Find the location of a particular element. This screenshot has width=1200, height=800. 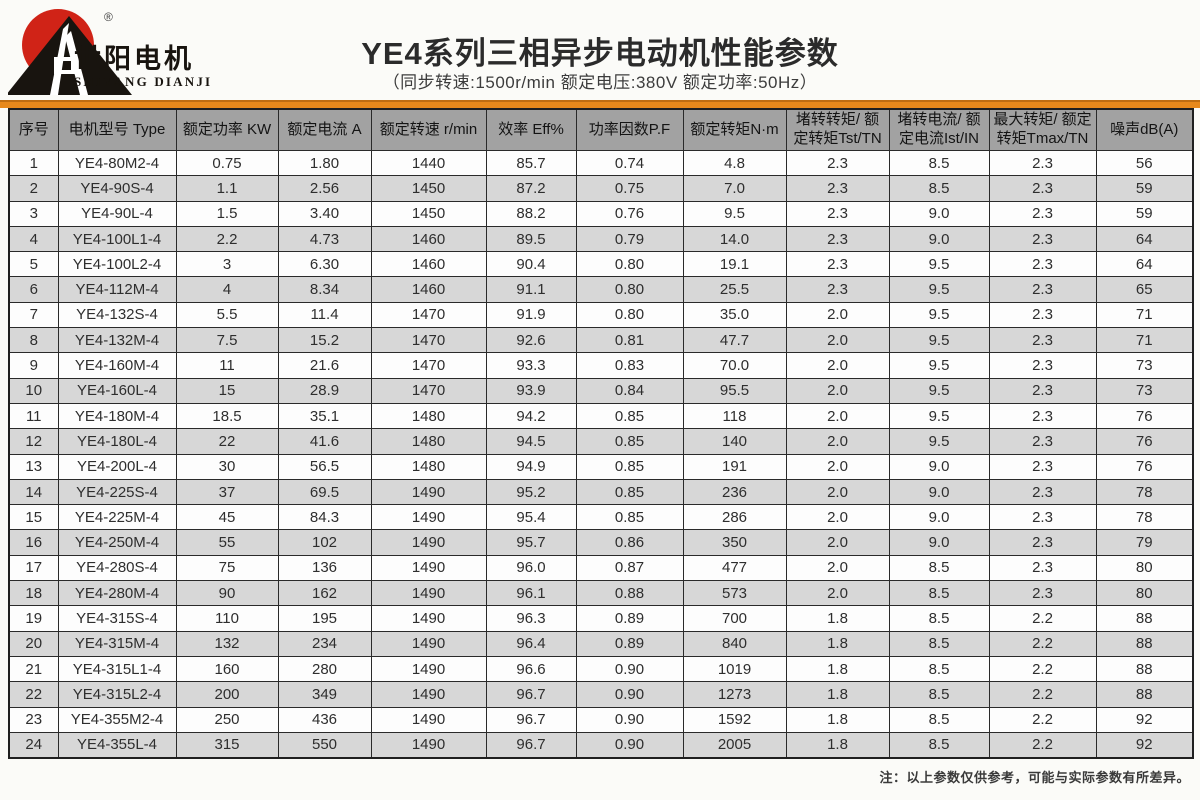

value-cell: 94.9 is located at coordinates (531, 466).